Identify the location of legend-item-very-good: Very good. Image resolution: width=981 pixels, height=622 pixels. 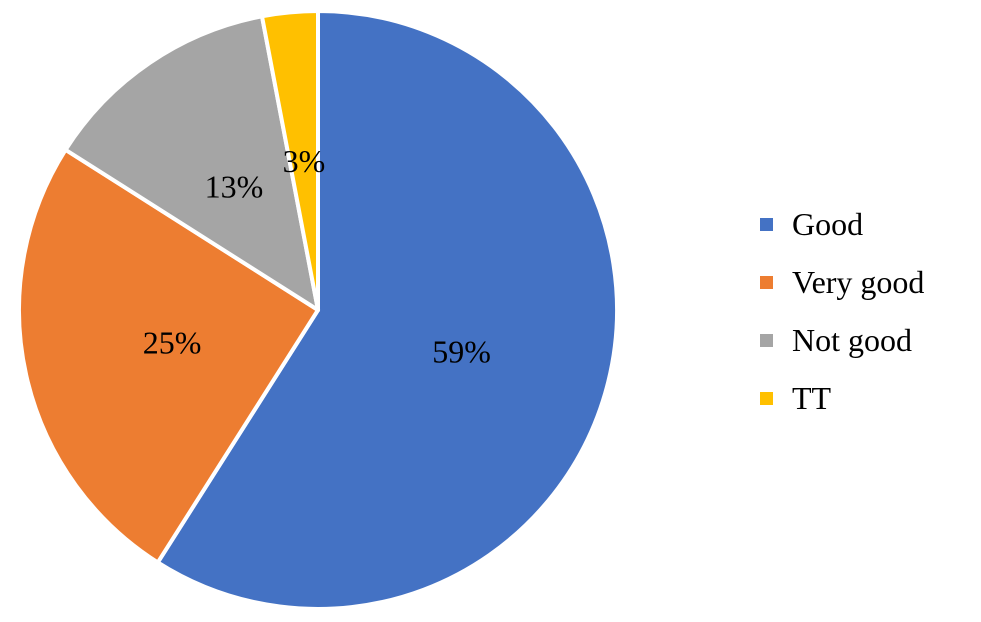
(842, 282).